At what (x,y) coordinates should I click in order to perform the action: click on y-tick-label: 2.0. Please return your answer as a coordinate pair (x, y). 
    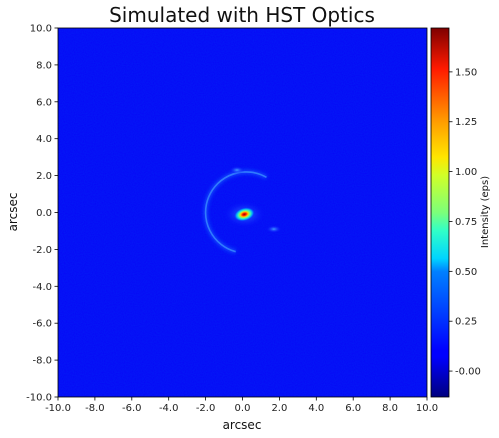
    Looking at the image, I should click on (44, 176).